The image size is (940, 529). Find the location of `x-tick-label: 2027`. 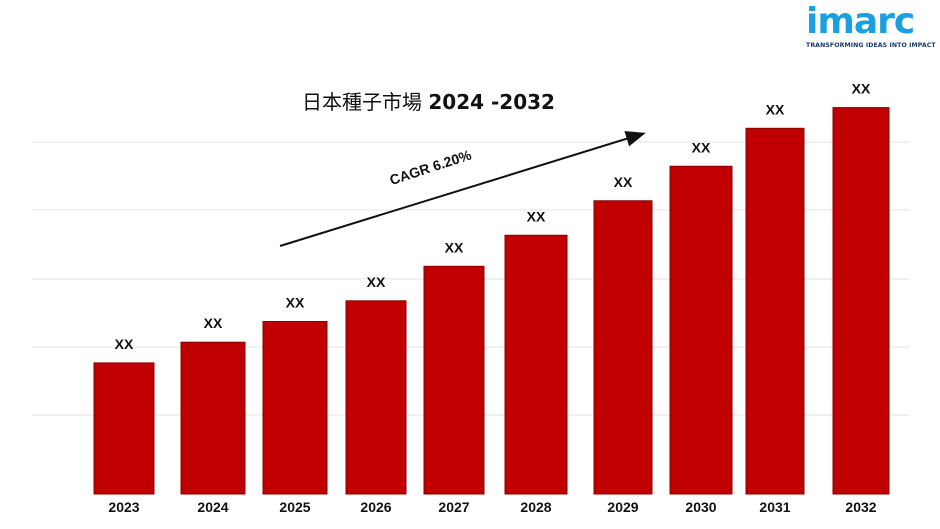

x-tick-label: 2027 is located at coordinates (453, 507).